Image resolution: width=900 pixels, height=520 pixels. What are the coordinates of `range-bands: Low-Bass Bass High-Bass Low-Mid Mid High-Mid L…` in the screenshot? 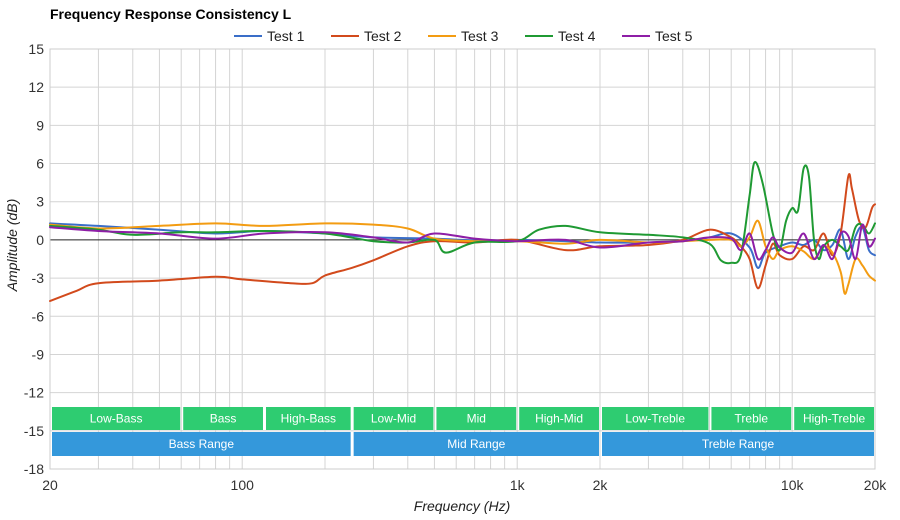 It's located at (463, 431).